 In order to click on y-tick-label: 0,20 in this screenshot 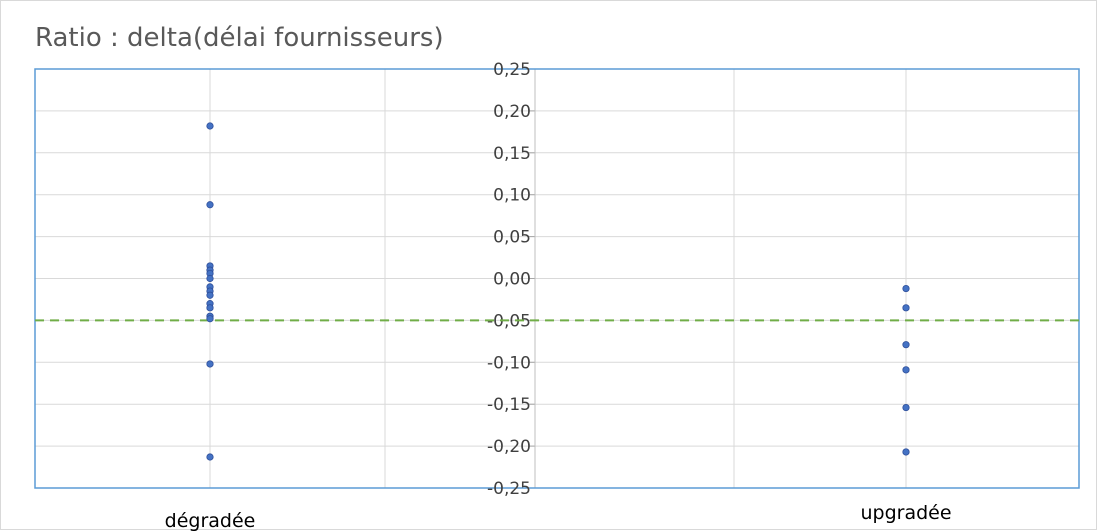, I will do `click(512, 112)`.